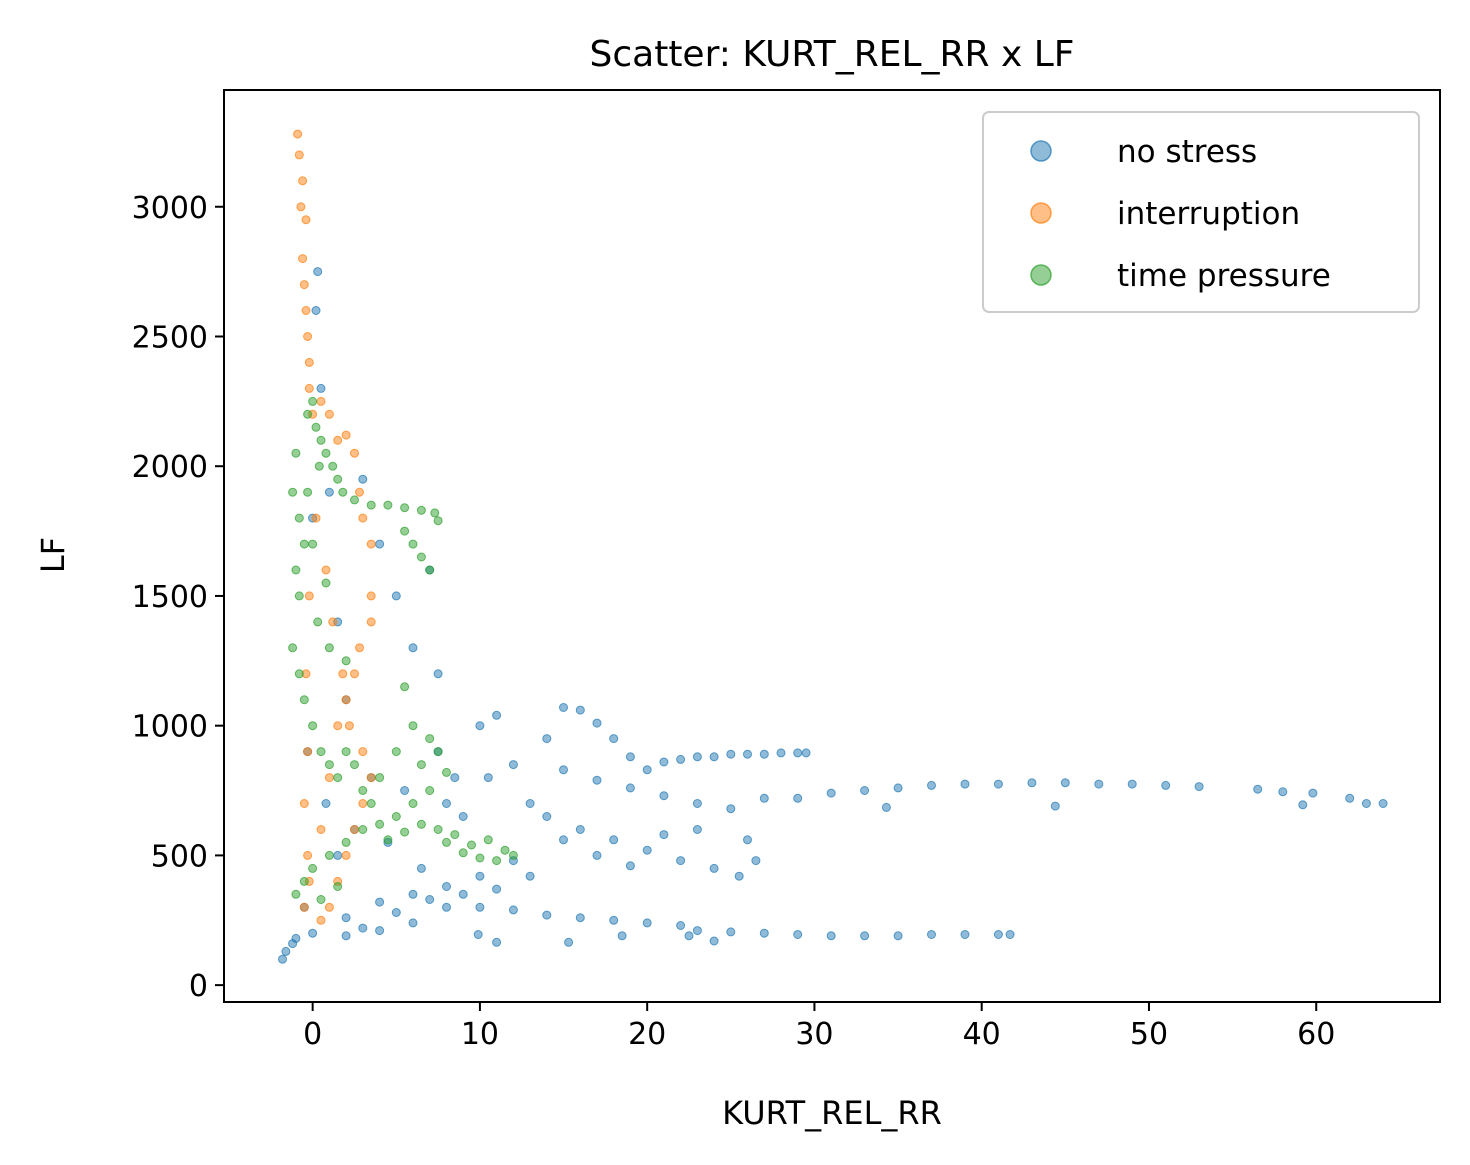  What do you see at coordinates (170, 337) in the screenshot?
I see `y-tick-label: 2500` at bounding box center [170, 337].